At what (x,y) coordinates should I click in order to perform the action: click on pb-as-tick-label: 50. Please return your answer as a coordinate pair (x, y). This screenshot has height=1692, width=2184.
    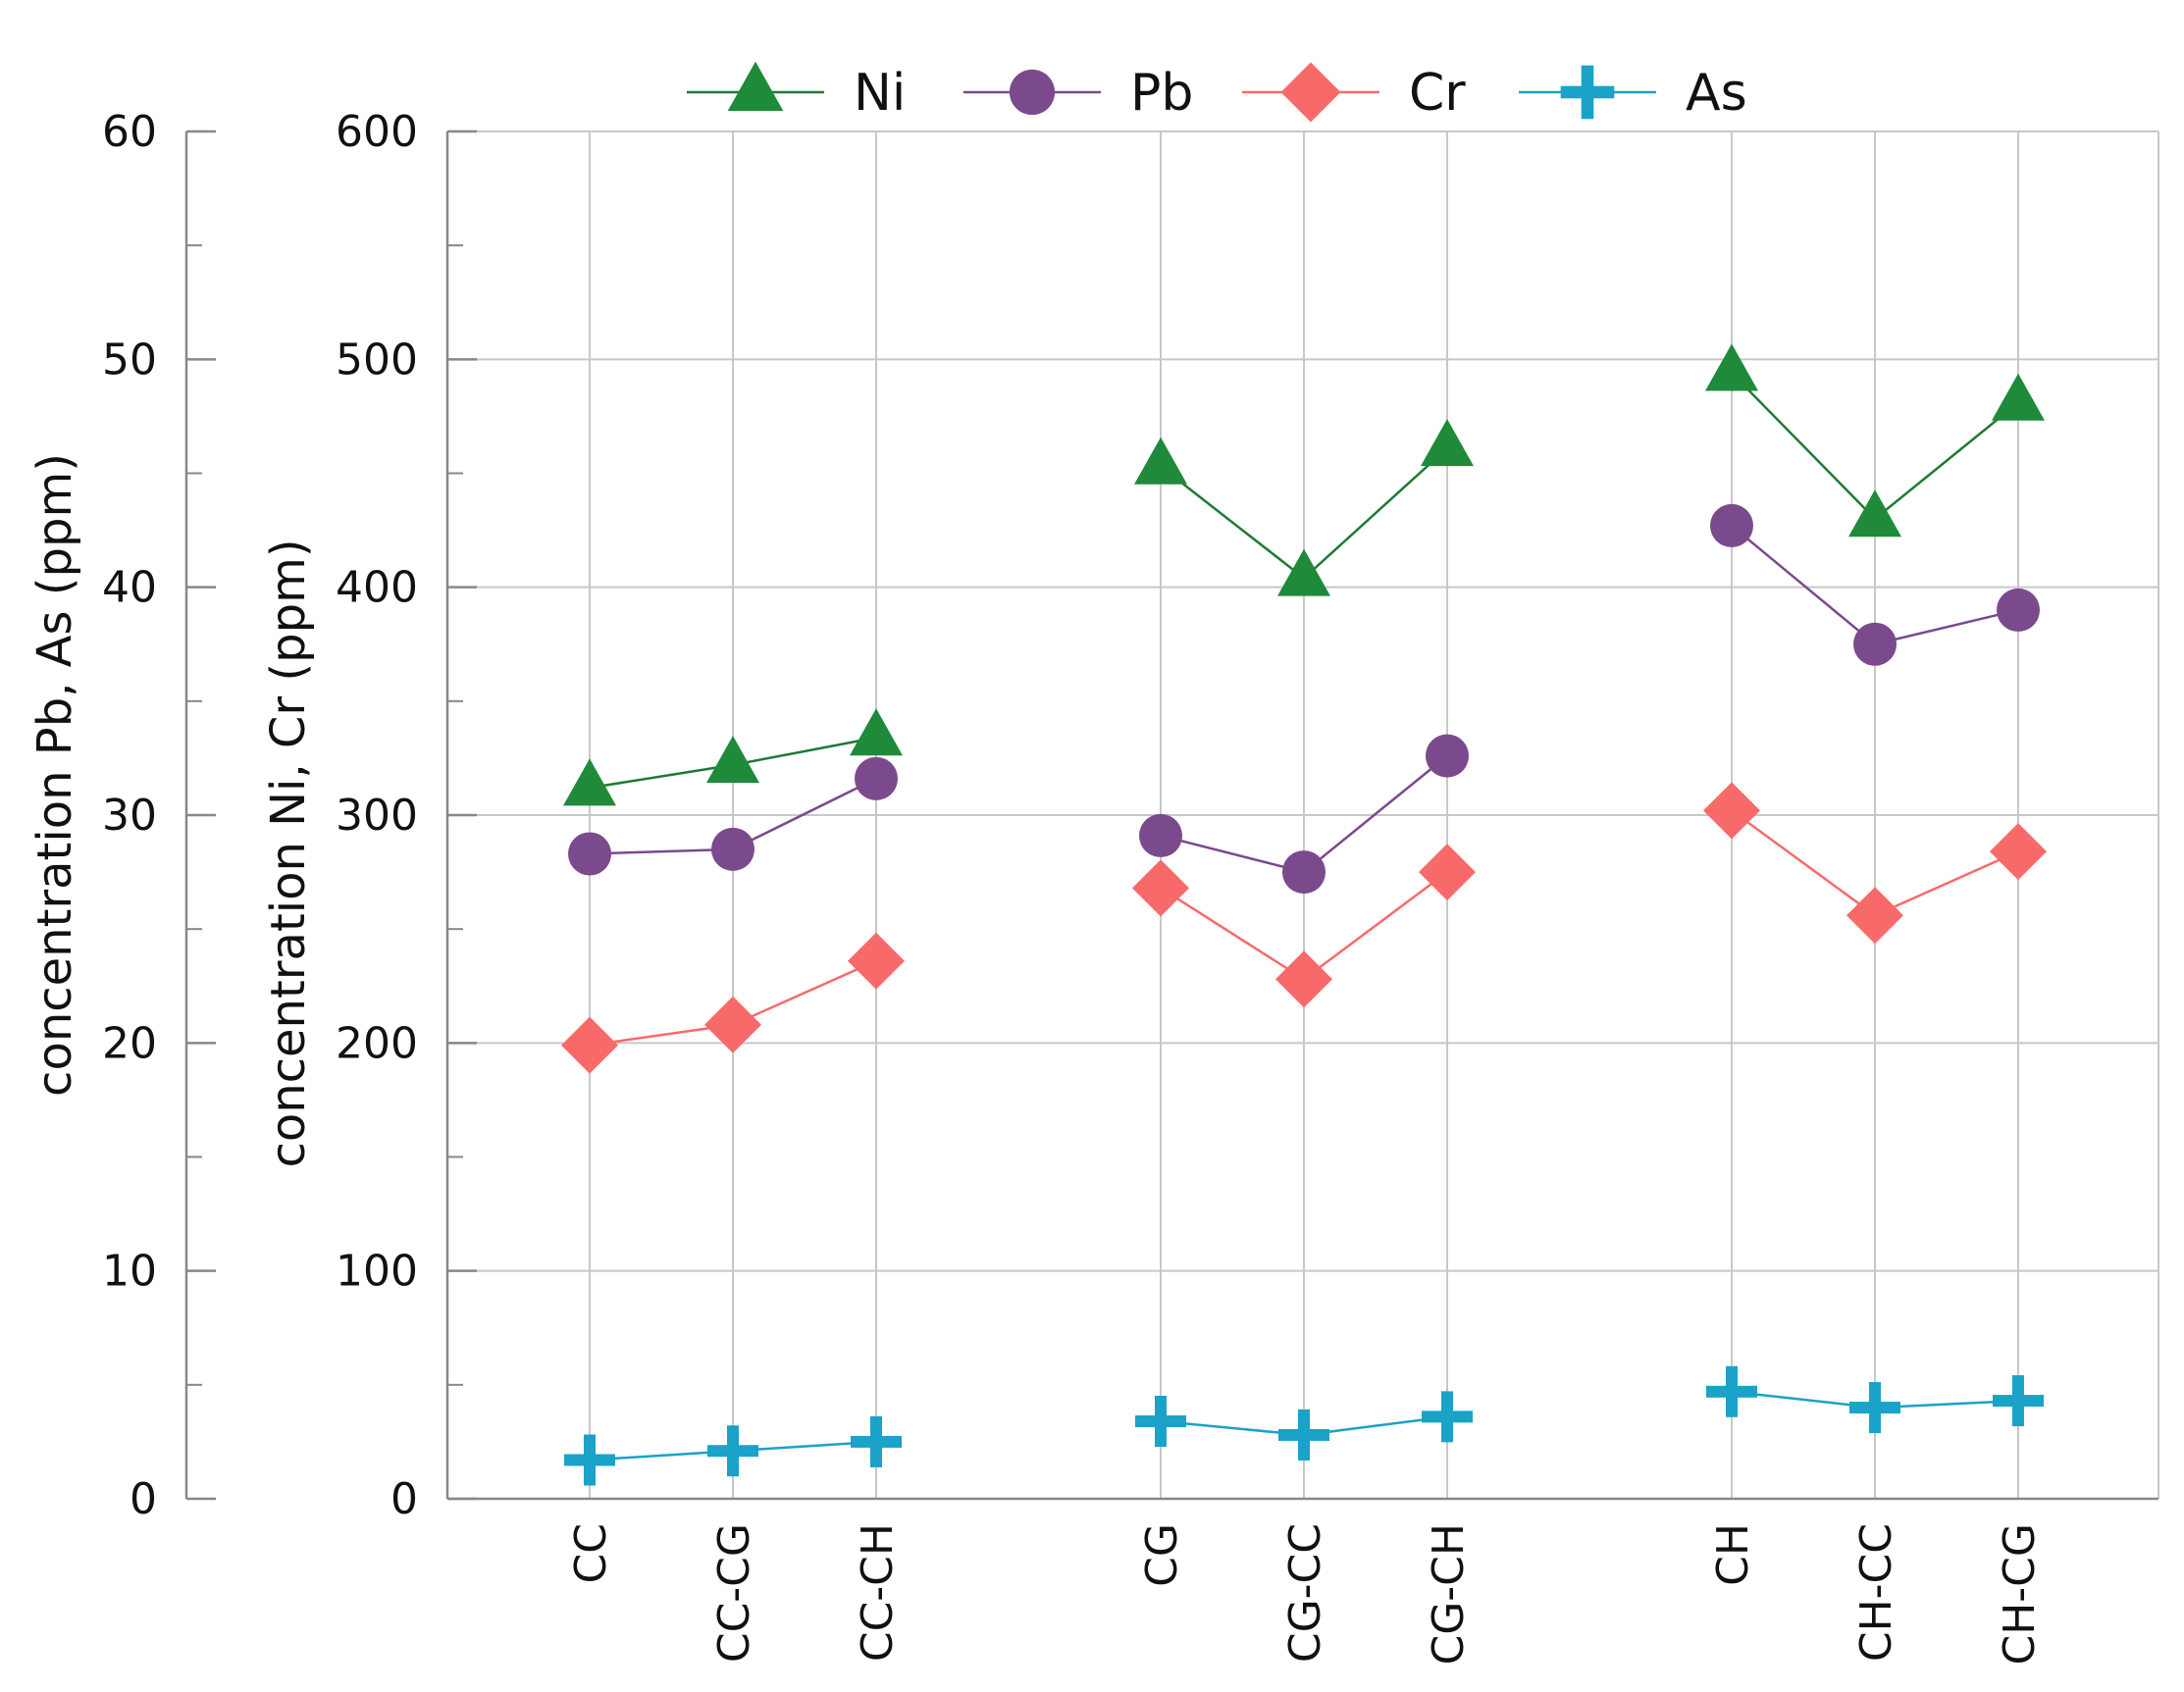
    Looking at the image, I should click on (129, 359).